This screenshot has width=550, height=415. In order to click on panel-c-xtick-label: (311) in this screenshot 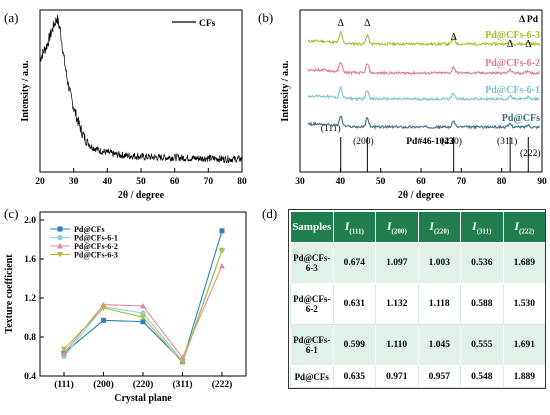, I will do `click(182, 384)`.